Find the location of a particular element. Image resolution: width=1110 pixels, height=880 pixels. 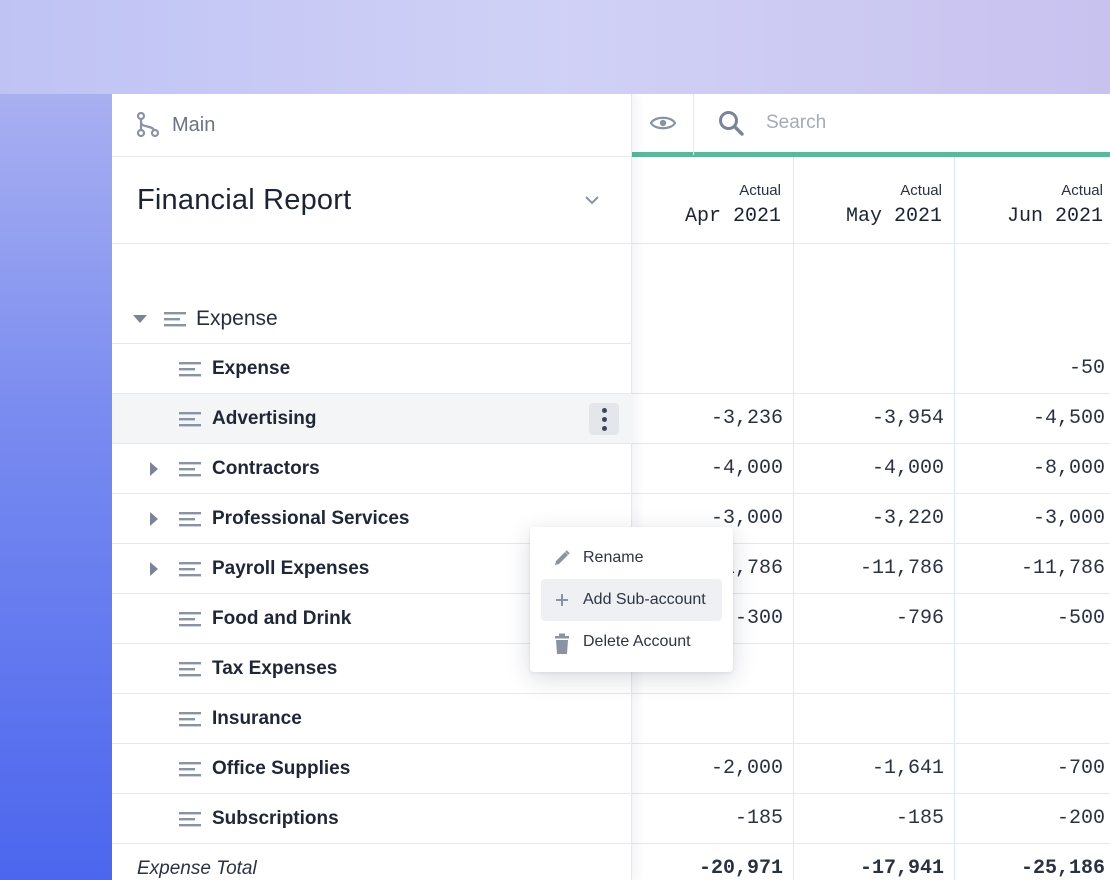

account-label: Contractors is located at coordinates (266, 468).